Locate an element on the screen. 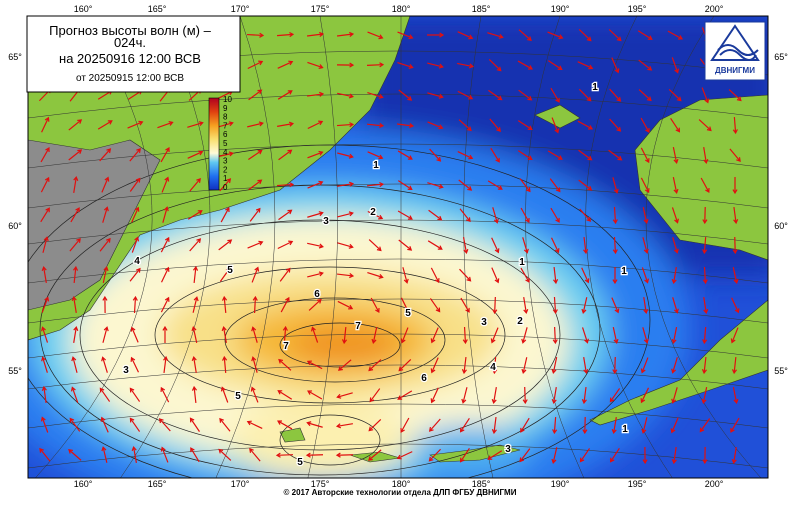  lon-label-bottom: 185° is located at coordinates (481, 484).